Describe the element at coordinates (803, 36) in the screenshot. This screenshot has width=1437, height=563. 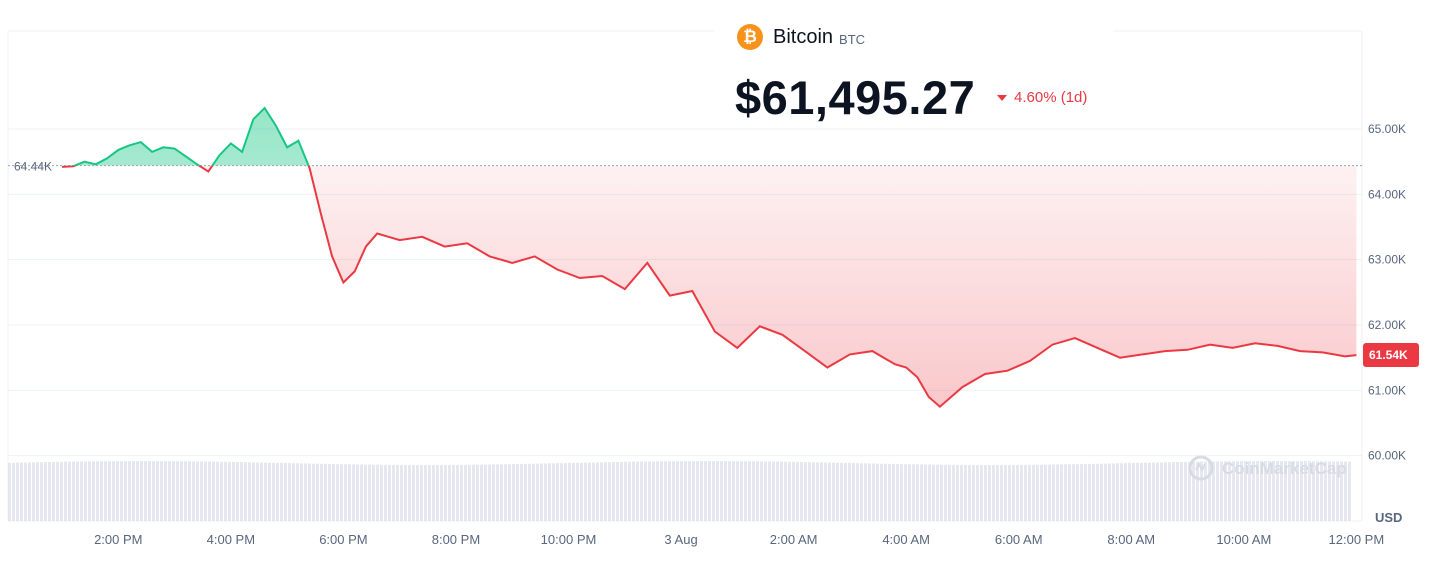
I see `coin-name: Bitcoin` at that location.